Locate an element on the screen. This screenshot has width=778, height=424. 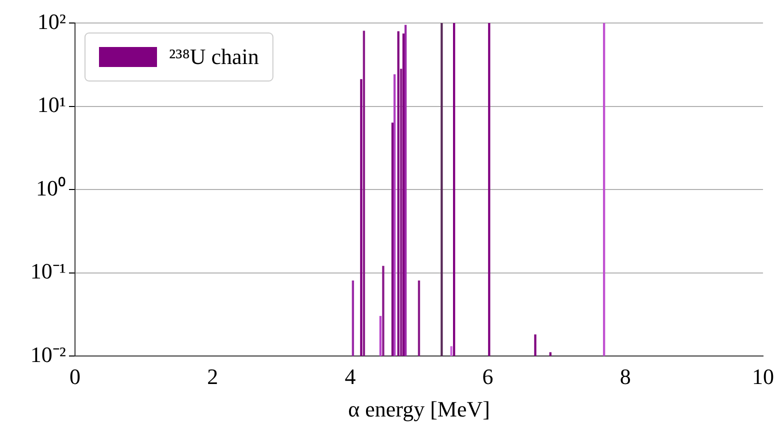
x-tick-label: 10 is located at coordinates (763, 376).